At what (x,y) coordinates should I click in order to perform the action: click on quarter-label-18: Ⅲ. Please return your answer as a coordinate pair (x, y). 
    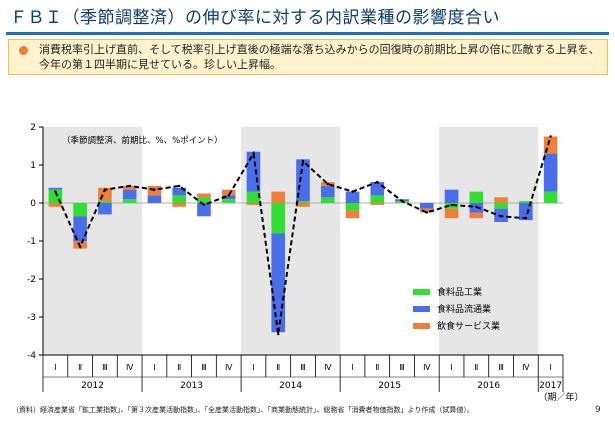
    Looking at the image, I should click on (501, 367).